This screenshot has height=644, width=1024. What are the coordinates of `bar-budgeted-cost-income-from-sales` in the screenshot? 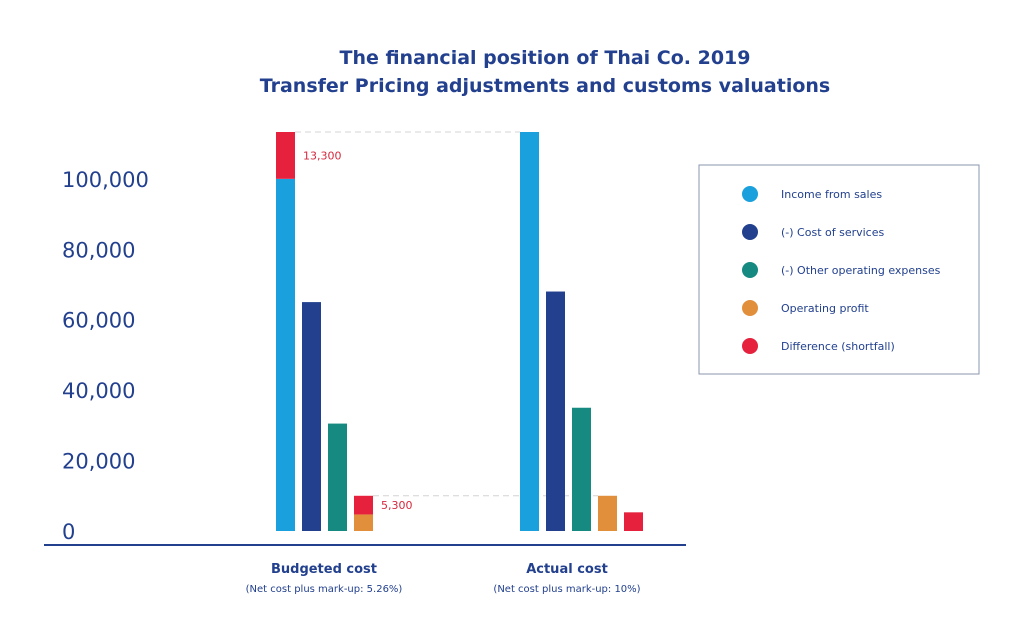 It's located at (285, 355).